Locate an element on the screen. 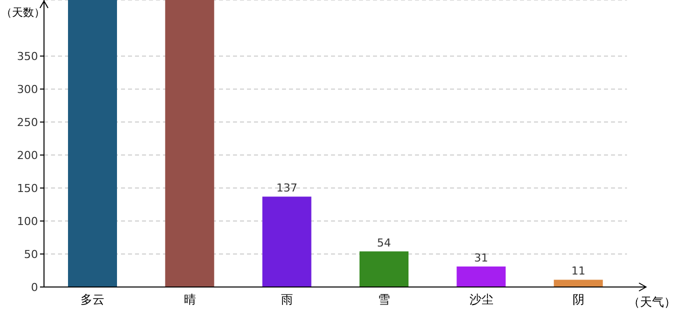 Image resolution: width=680 pixels, height=320 pixels. y-tick-label: 150 is located at coordinates (27, 188).